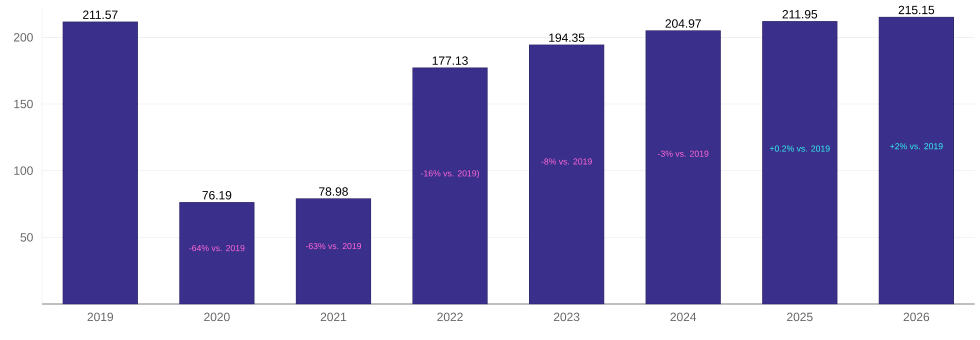  I want to click on data-label: 211.57, so click(100, 14).